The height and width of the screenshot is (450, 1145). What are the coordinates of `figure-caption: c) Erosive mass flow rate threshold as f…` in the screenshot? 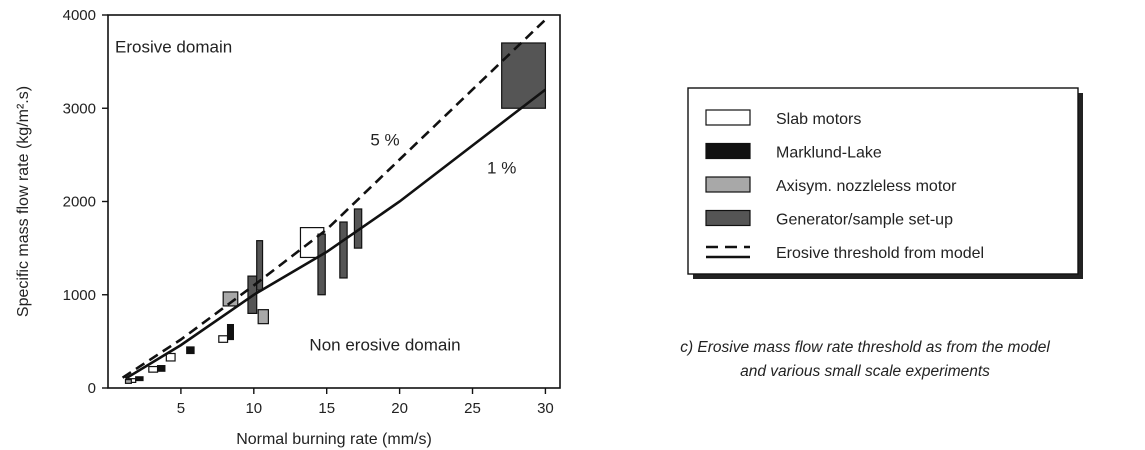 It's located at (865, 360).